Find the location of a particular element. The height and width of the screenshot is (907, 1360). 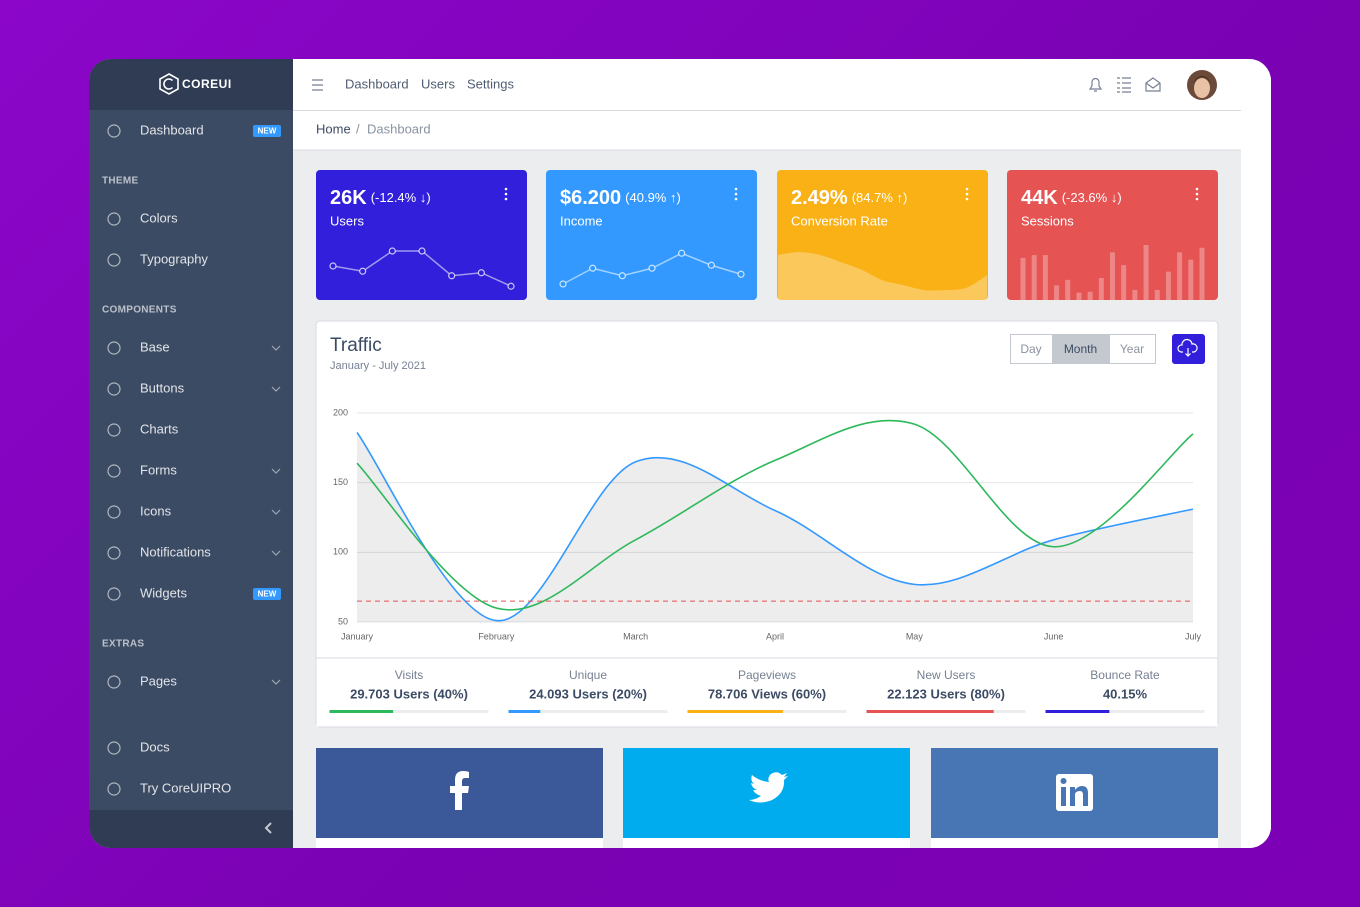

y-tick-label: 200 is located at coordinates (340, 412).